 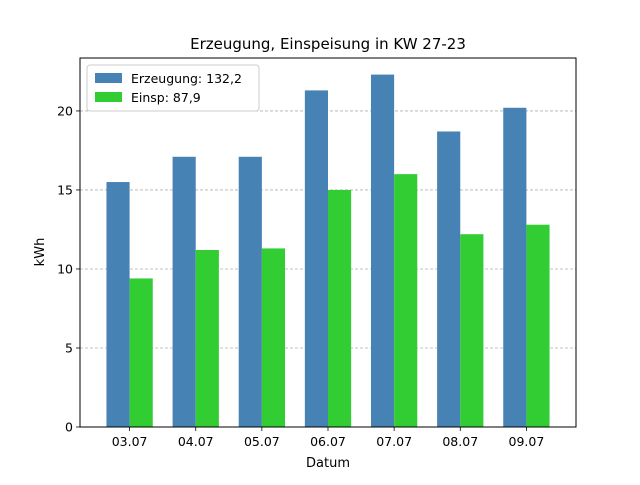 What do you see at coordinates (328, 44) in the screenshot?
I see `chart-title: Erzeugung, Einspeisung in KW 27-23` at bounding box center [328, 44].